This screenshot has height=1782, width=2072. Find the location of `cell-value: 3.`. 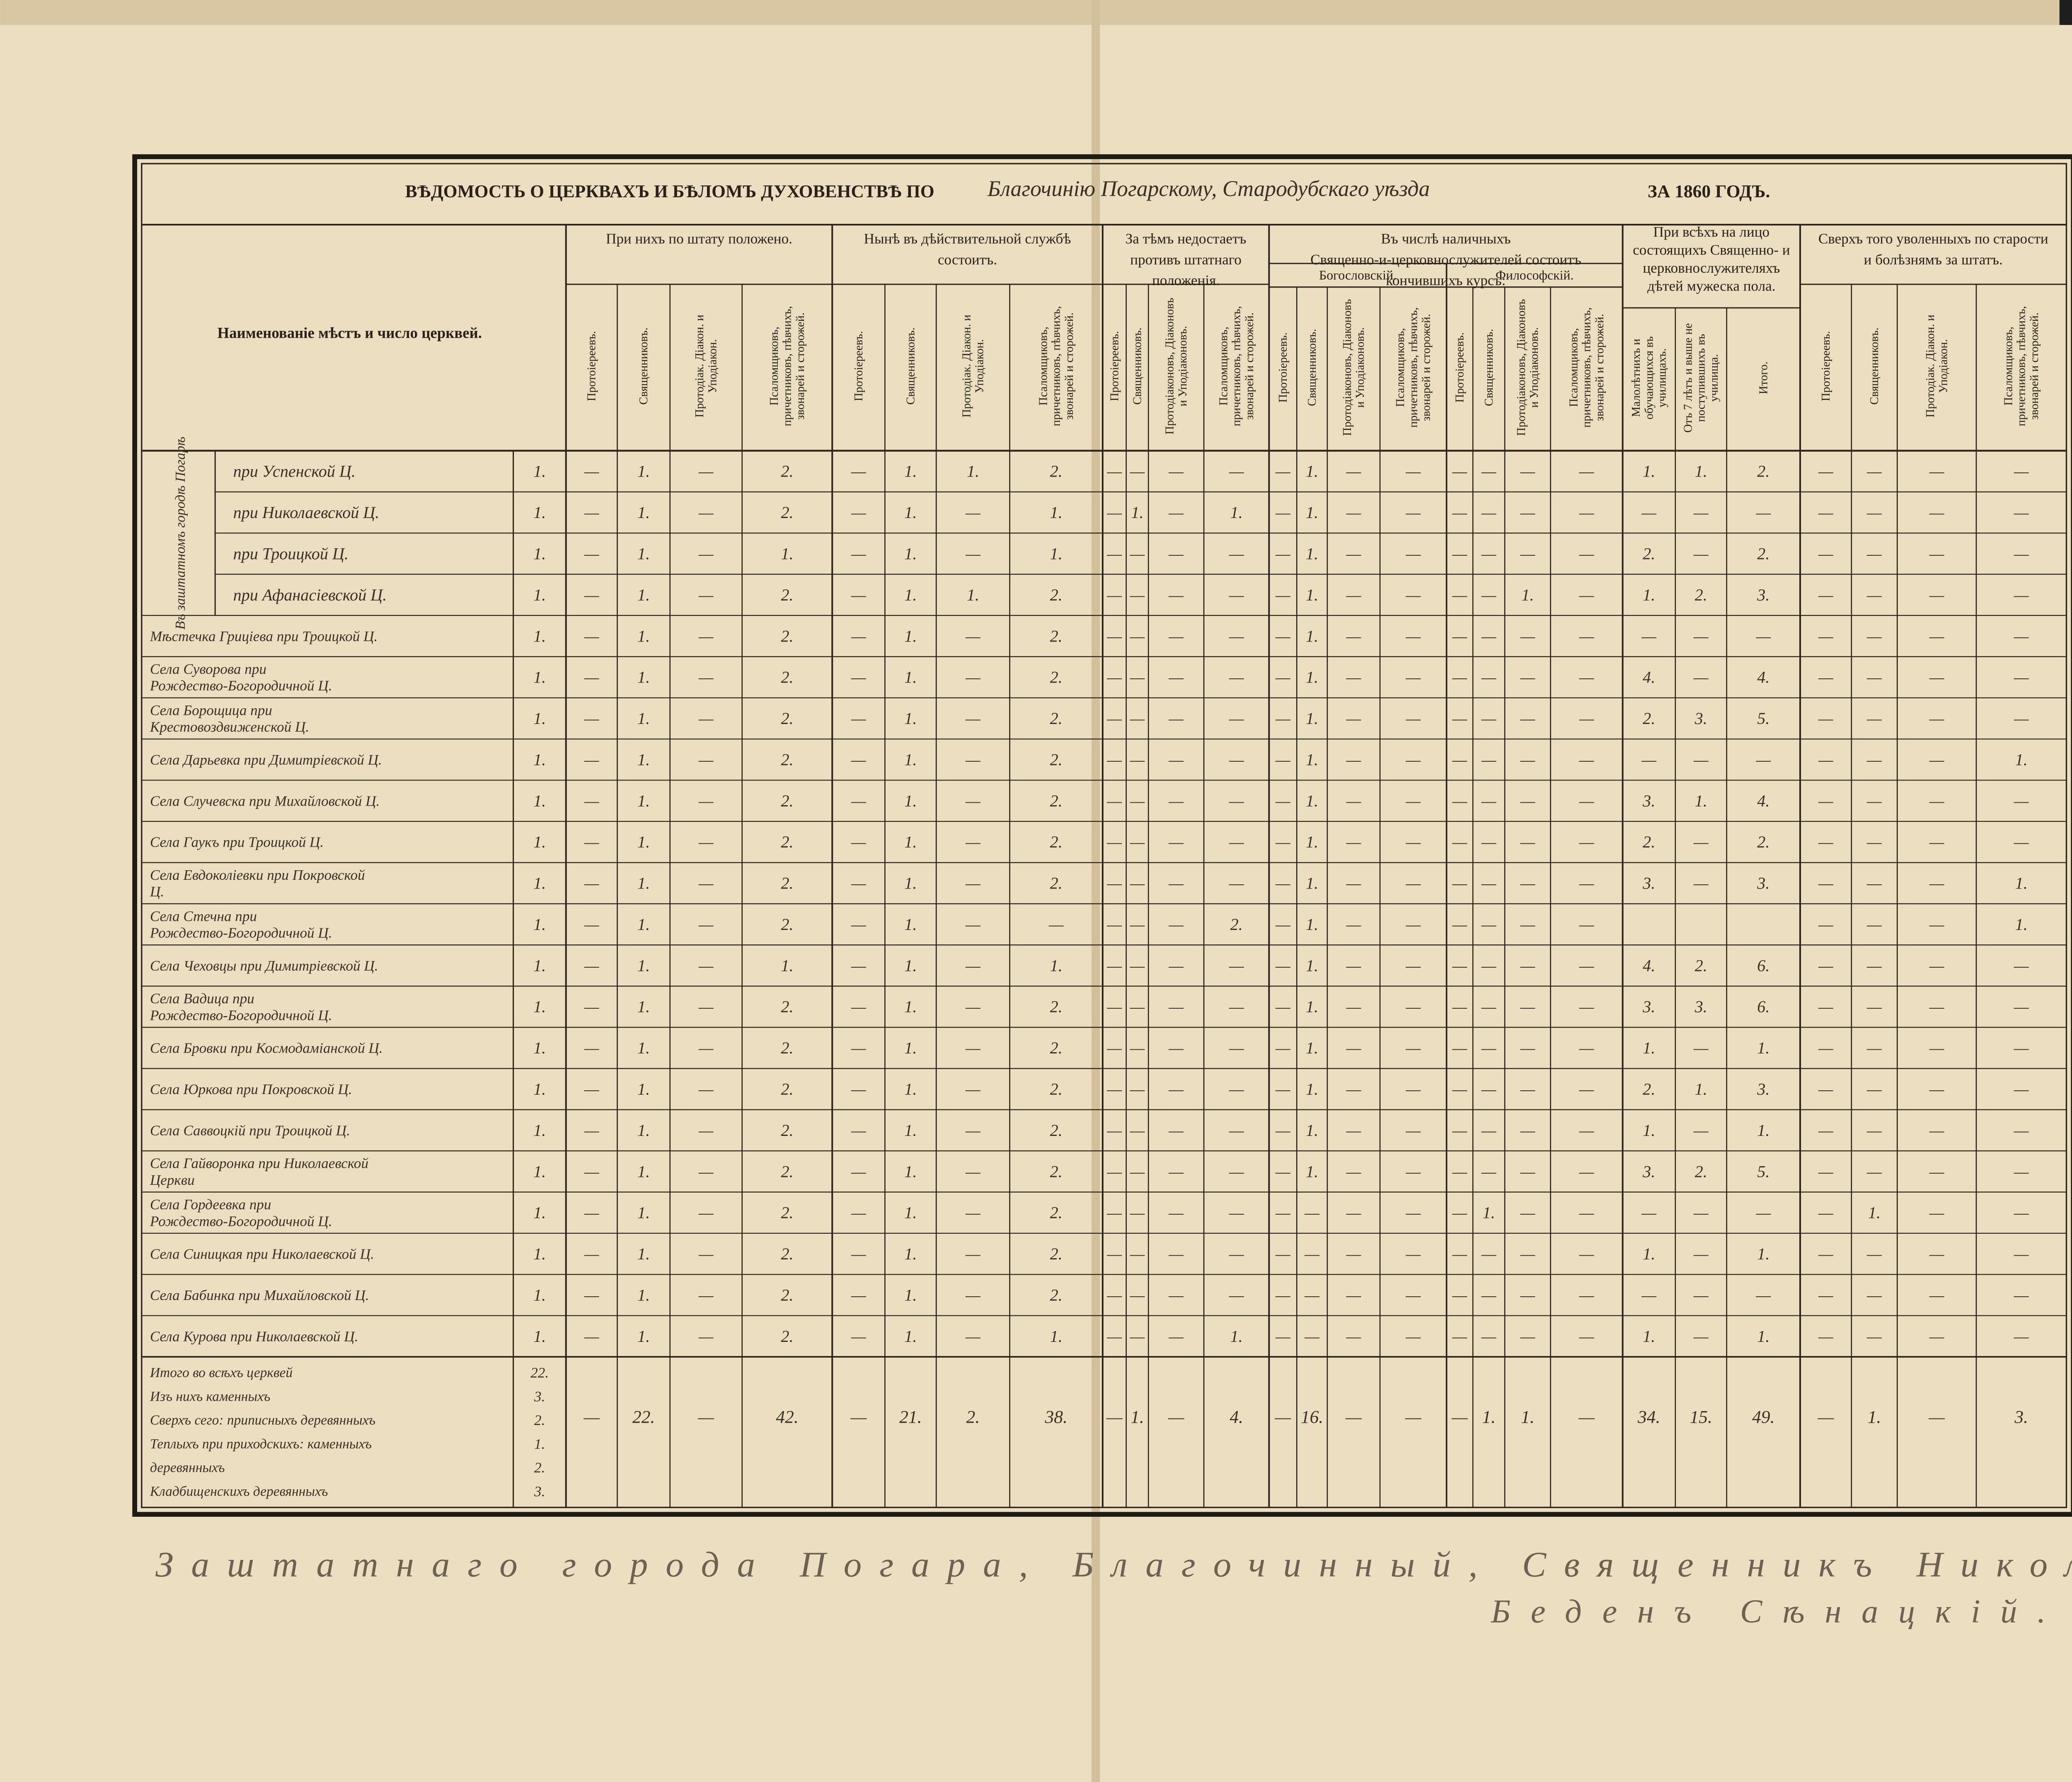

cell-value: 3. is located at coordinates (1763, 595).